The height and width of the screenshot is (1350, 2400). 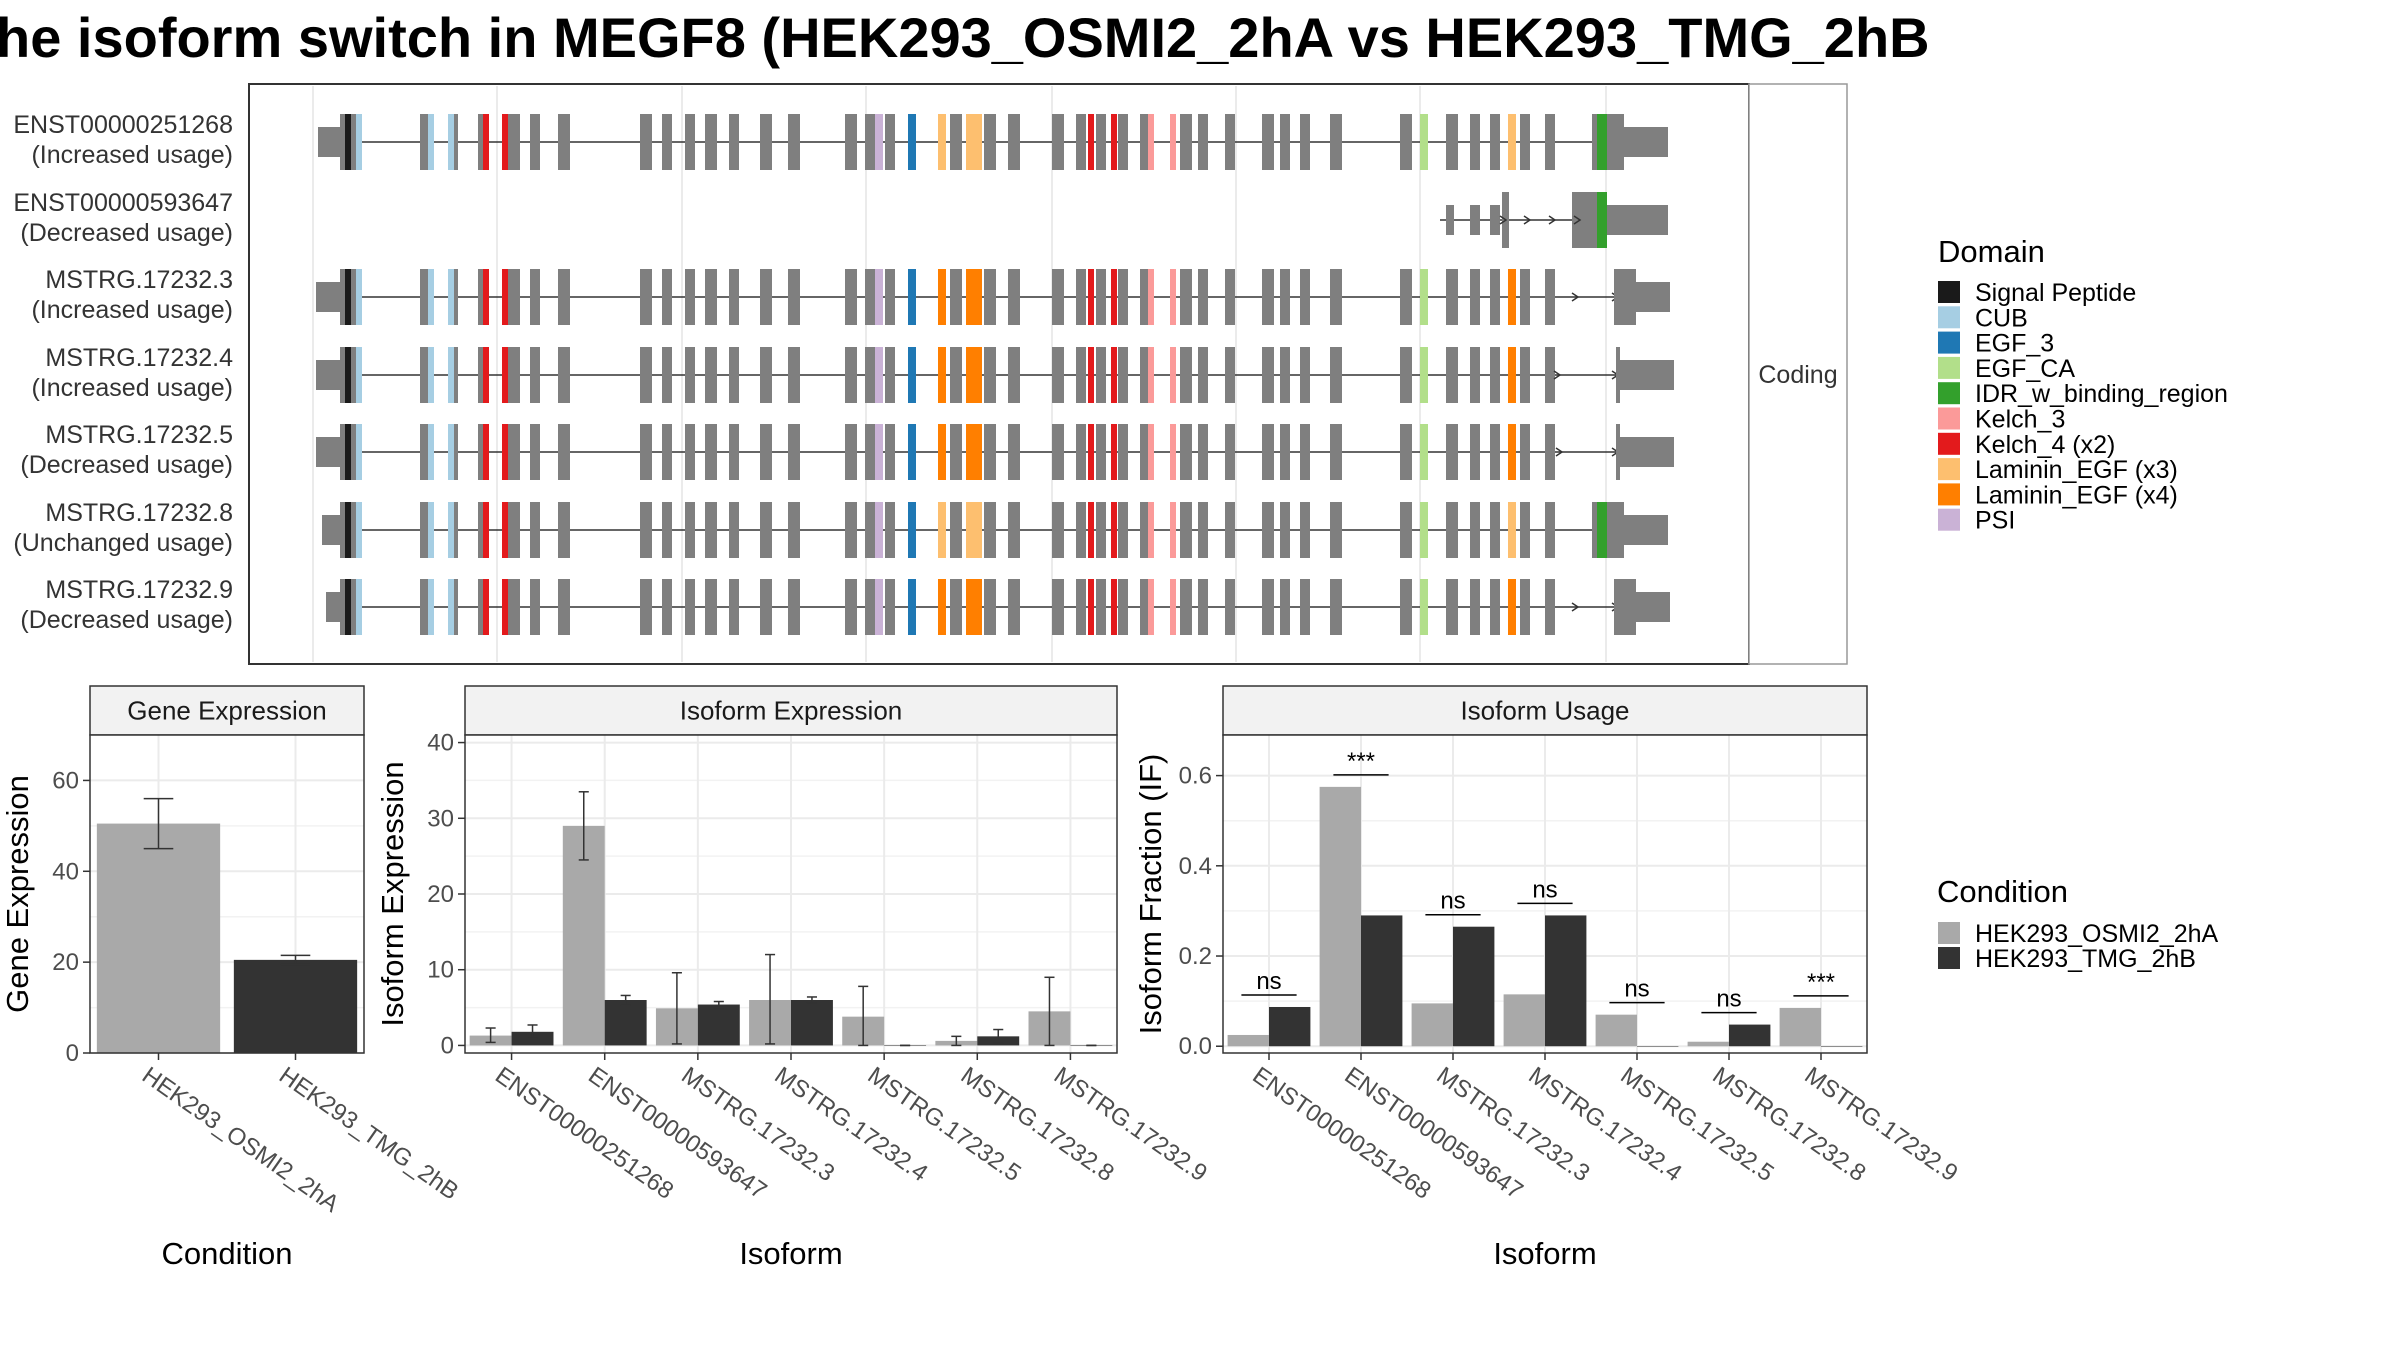 What do you see at coordinates (1037, 1124) in the screenshot?
I see `x-tick-label: MSTRG.17232.8` at bounding box center [1037, 1124].